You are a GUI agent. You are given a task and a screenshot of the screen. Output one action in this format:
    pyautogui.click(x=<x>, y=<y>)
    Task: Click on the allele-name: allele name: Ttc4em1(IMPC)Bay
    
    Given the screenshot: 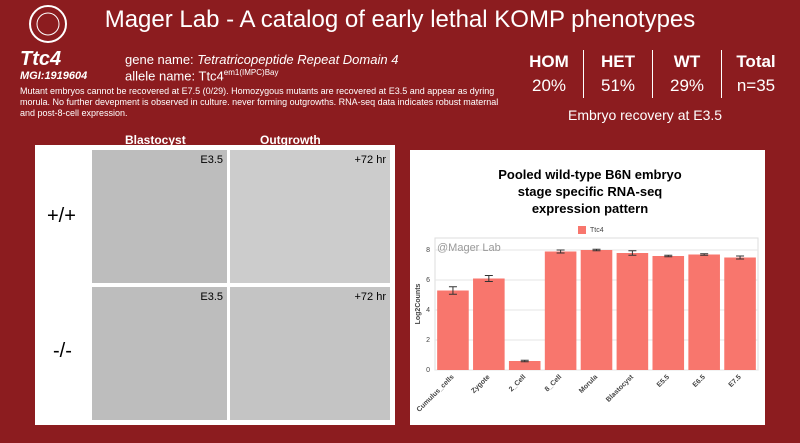 What is the action you would take?
    pyautogui.click(x=201, y=75)
    